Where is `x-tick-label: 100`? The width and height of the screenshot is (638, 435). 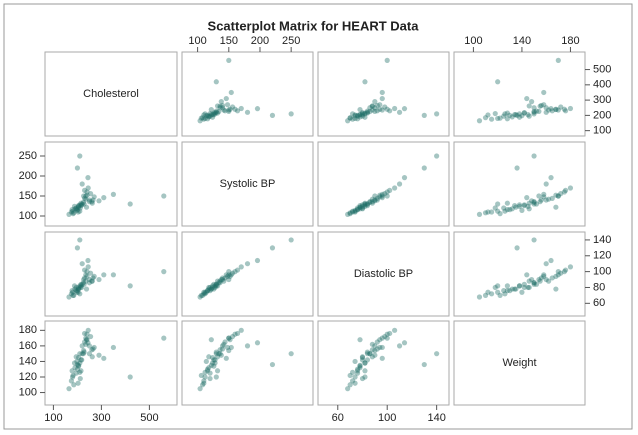
x-tick-label: 100 is located at coordinates (473, 41).